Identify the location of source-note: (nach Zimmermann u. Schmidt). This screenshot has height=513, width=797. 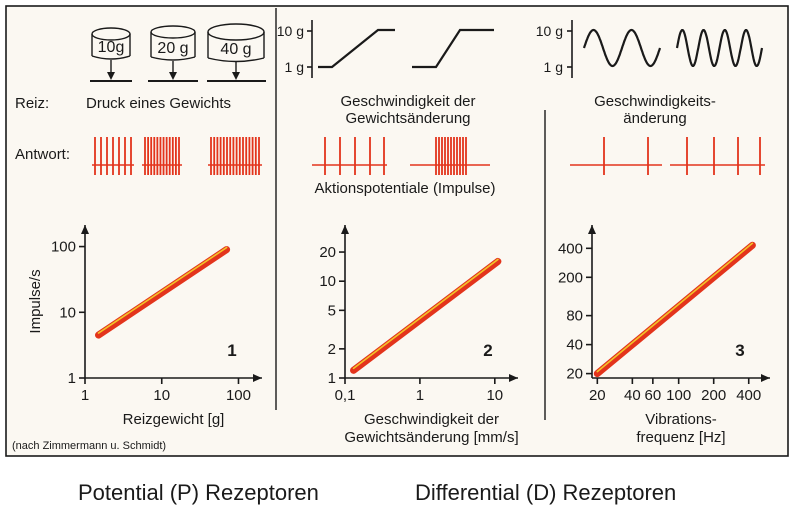
(89, 446).